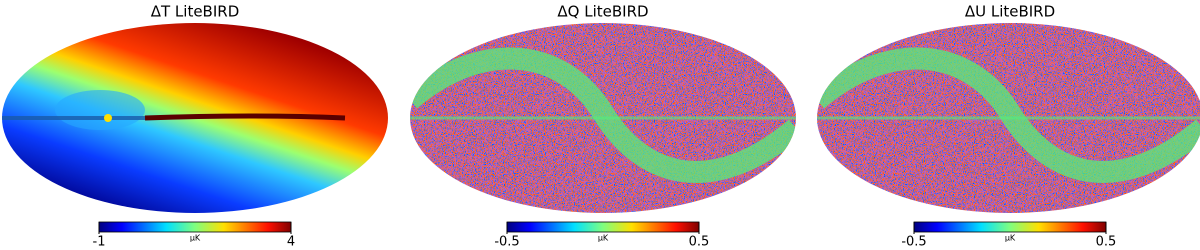 The height and width of the screenshot is (250, 1200). I want to click on map-title: ΔT LiteBIRD, so click(195, 12).